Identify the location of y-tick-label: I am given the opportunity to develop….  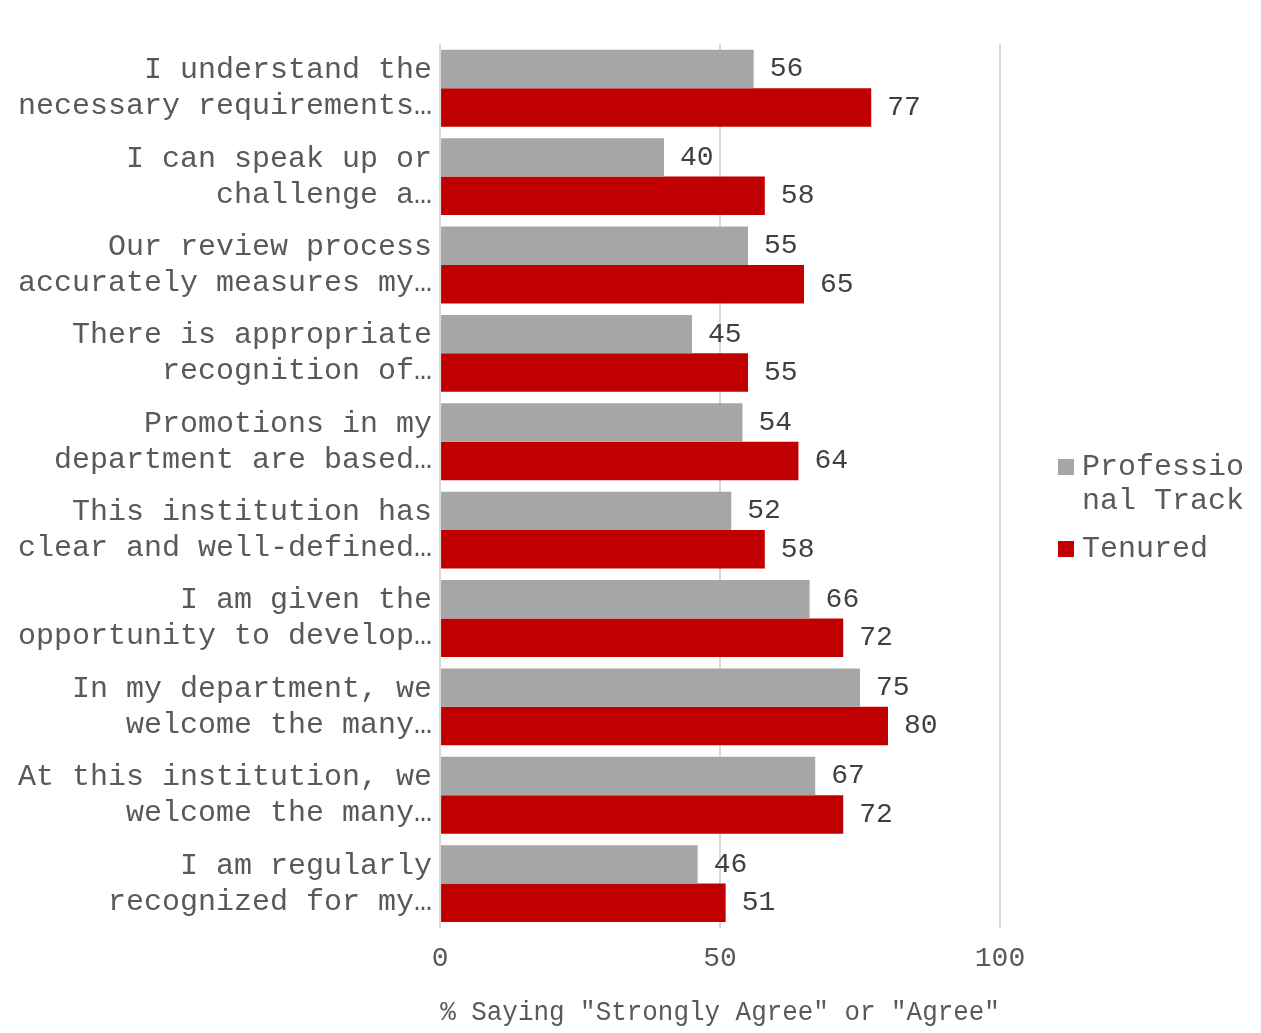
(225, 618).